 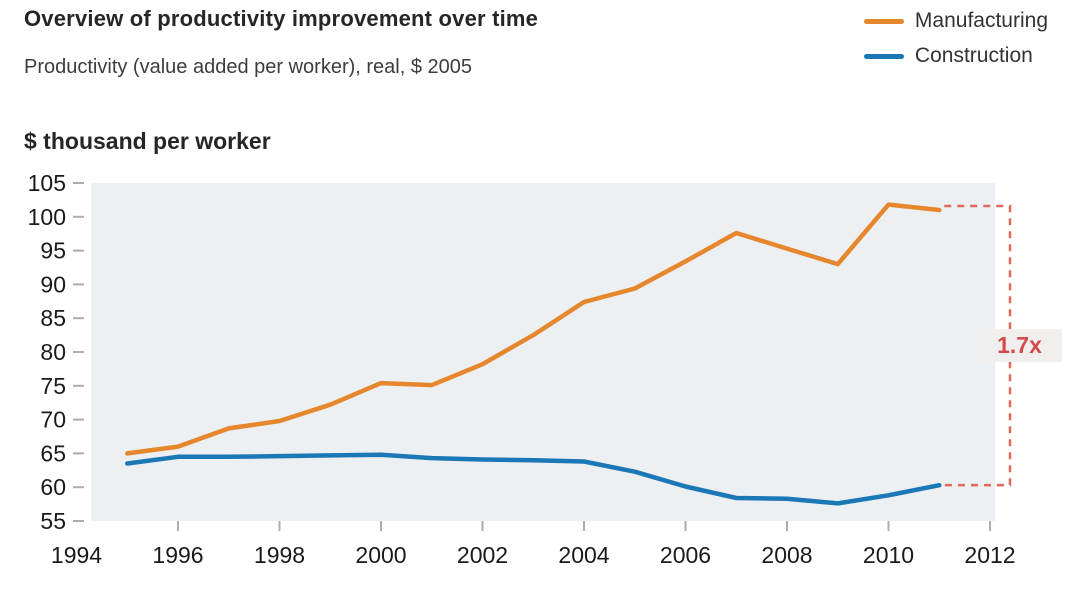 I want to click on legend-label-construction: Construction, so click(x=973, y=55).